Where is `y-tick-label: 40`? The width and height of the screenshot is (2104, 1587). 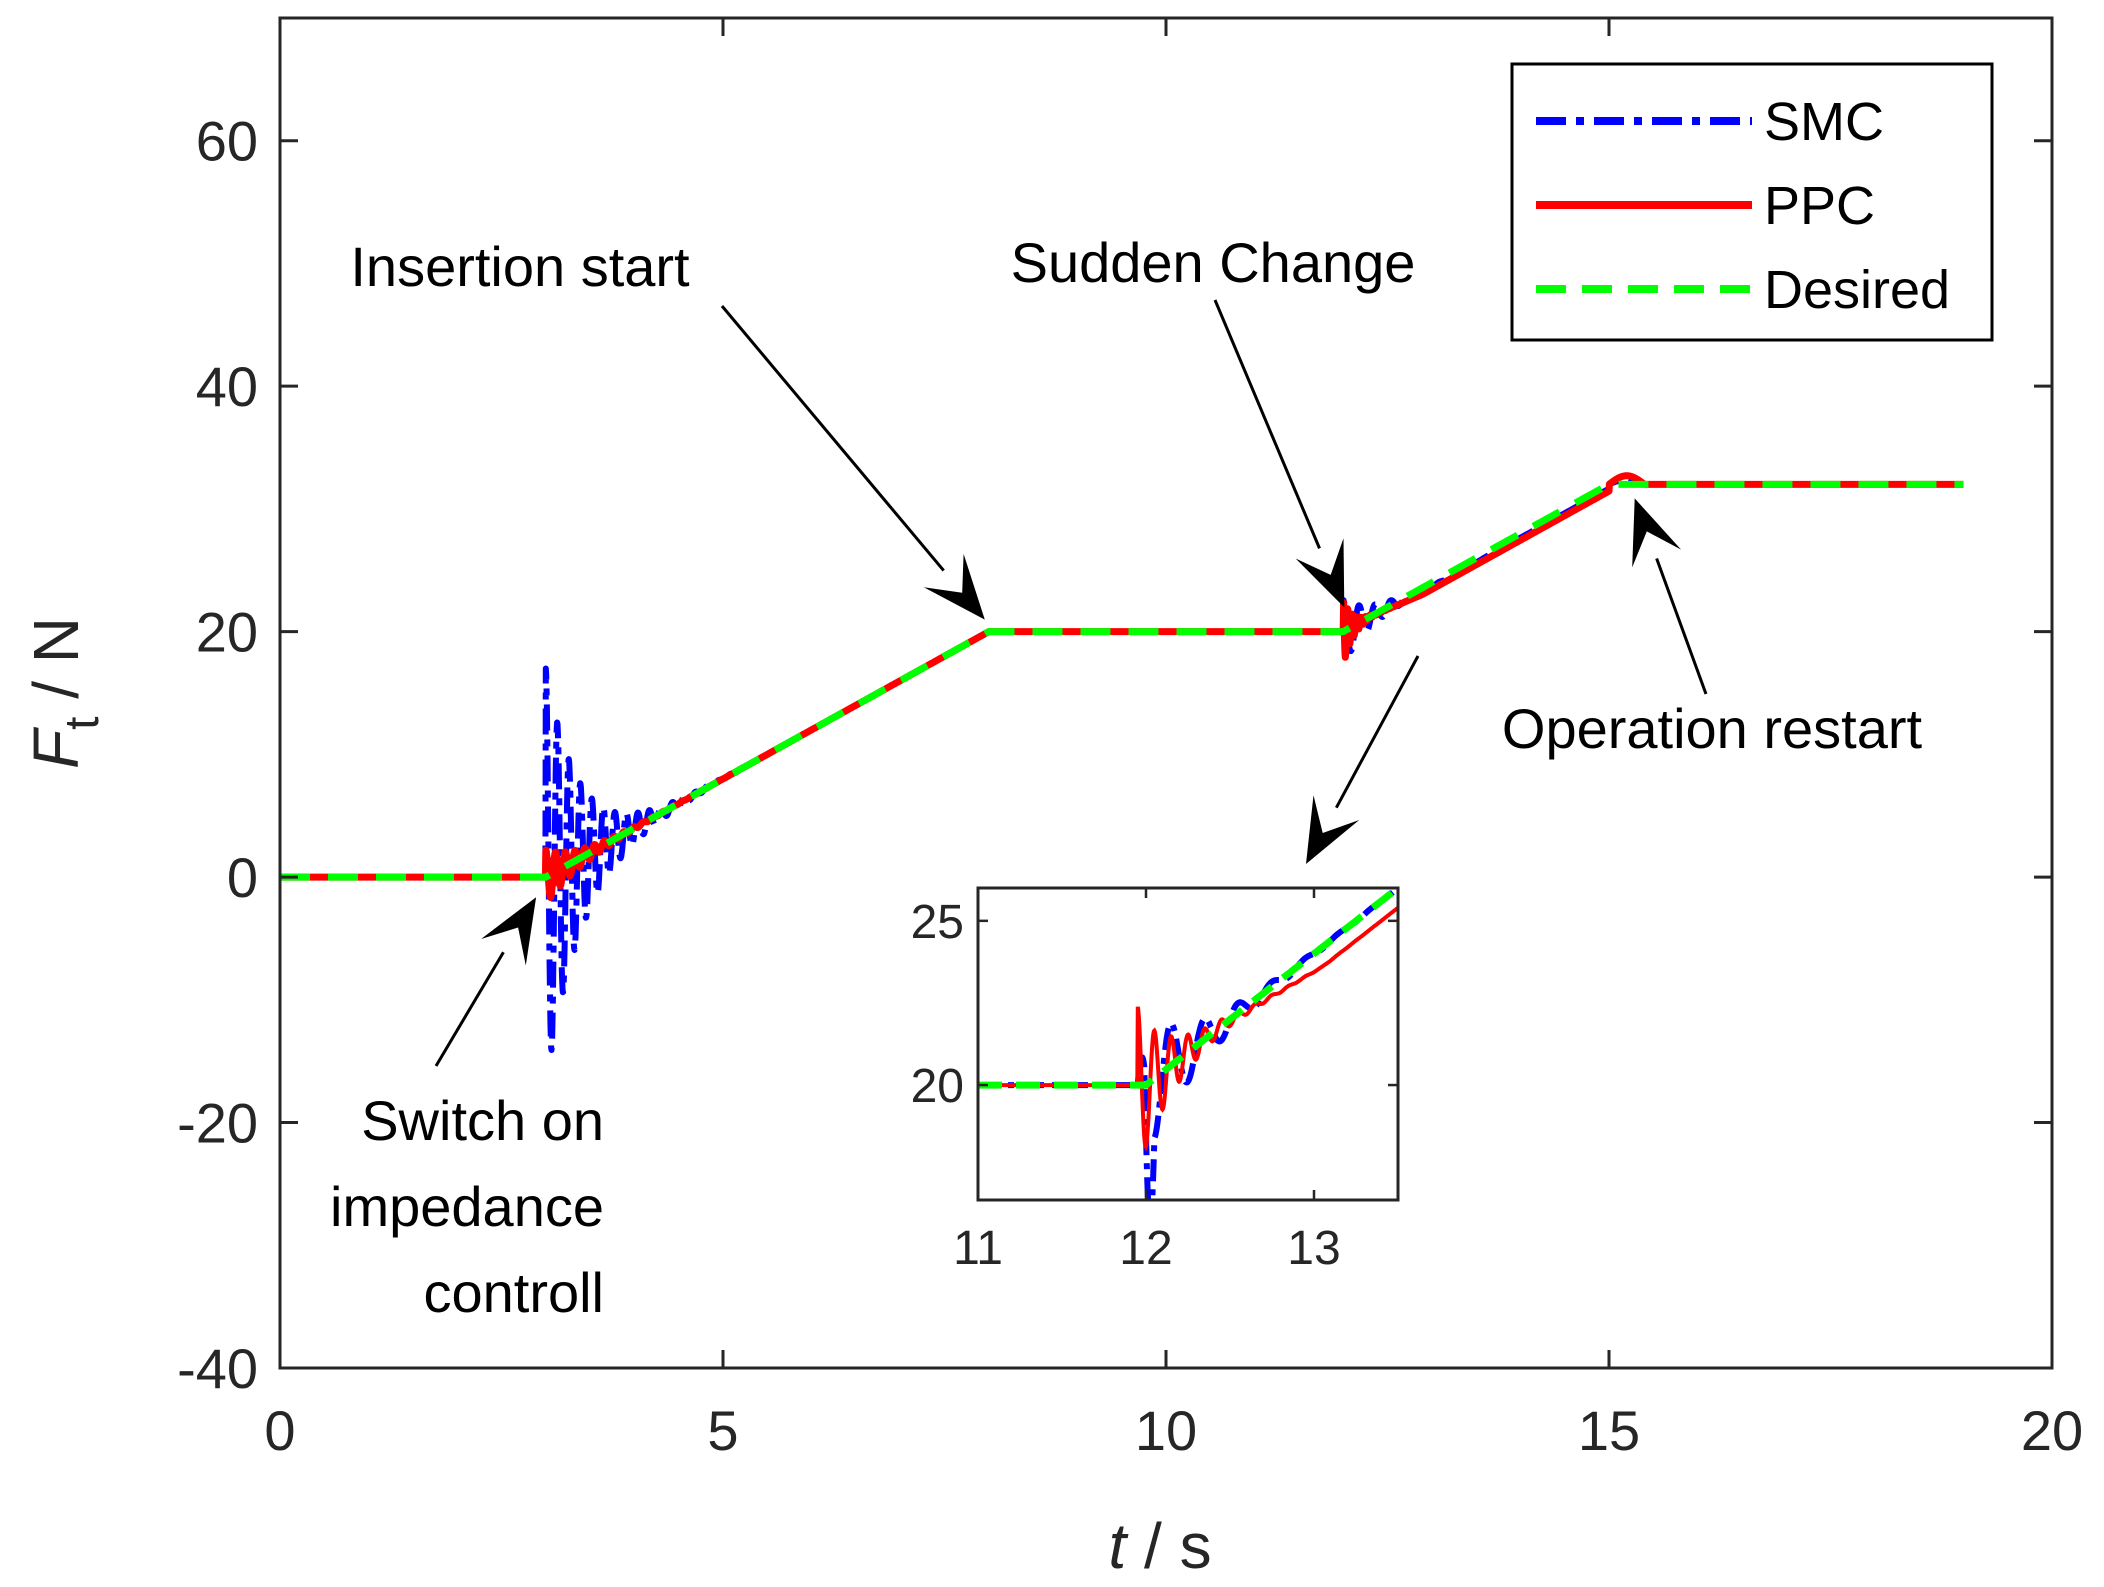
y-tick-label: 40 is located at coordinates (227, 386).